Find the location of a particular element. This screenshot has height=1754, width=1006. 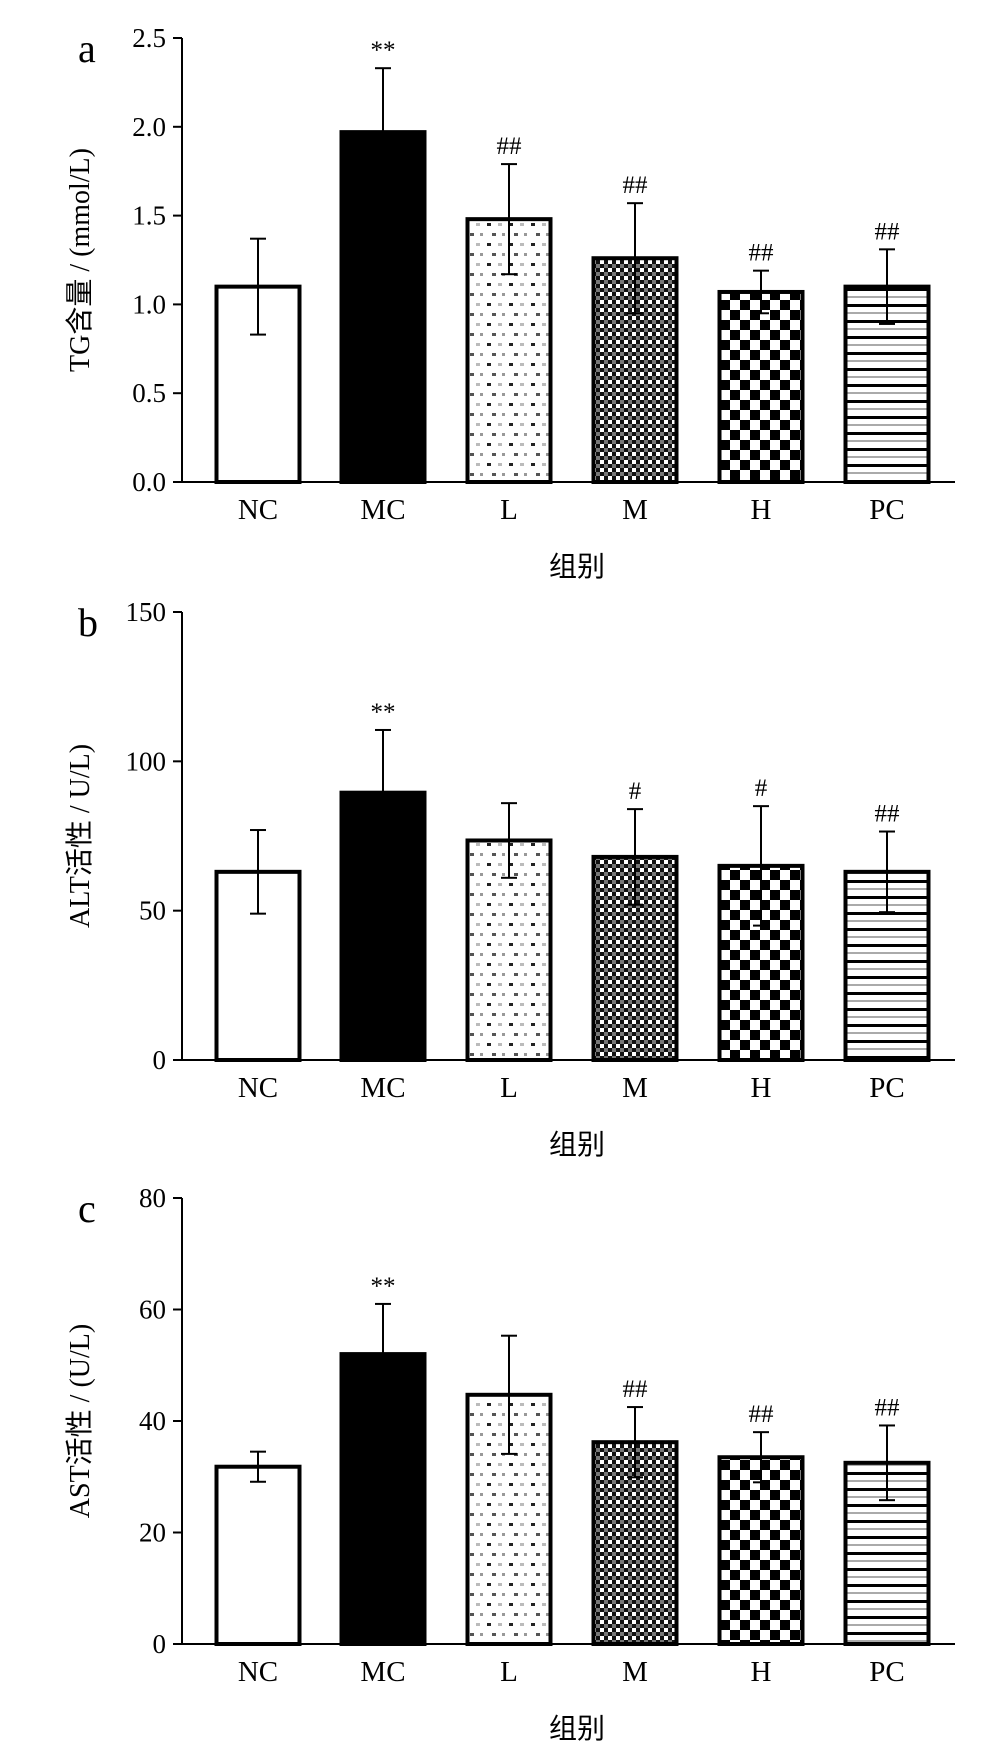

significance-mark-H: # is located at coordinates (761, 788).